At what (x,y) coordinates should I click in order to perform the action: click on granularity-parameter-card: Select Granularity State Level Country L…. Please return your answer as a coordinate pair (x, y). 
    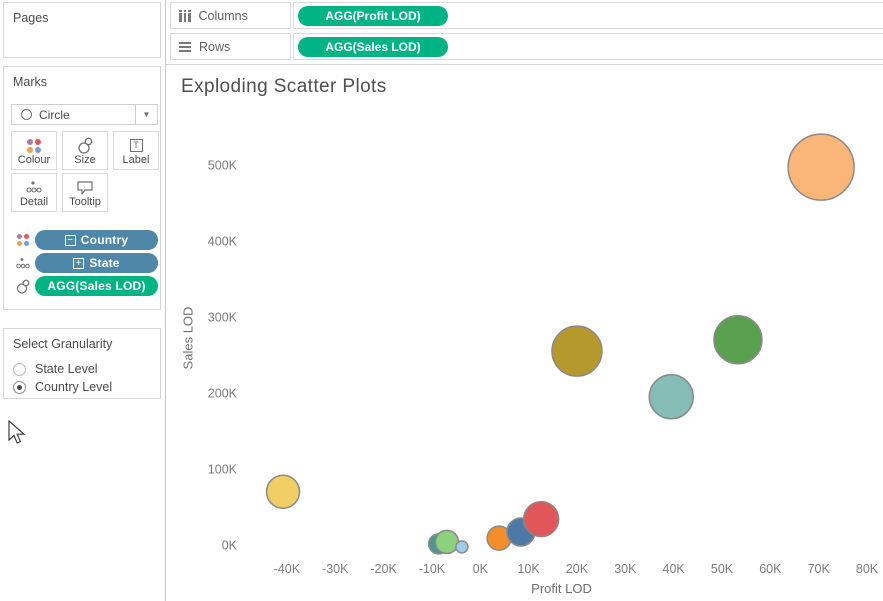
    Looking at the image, I should click on (82, 363).